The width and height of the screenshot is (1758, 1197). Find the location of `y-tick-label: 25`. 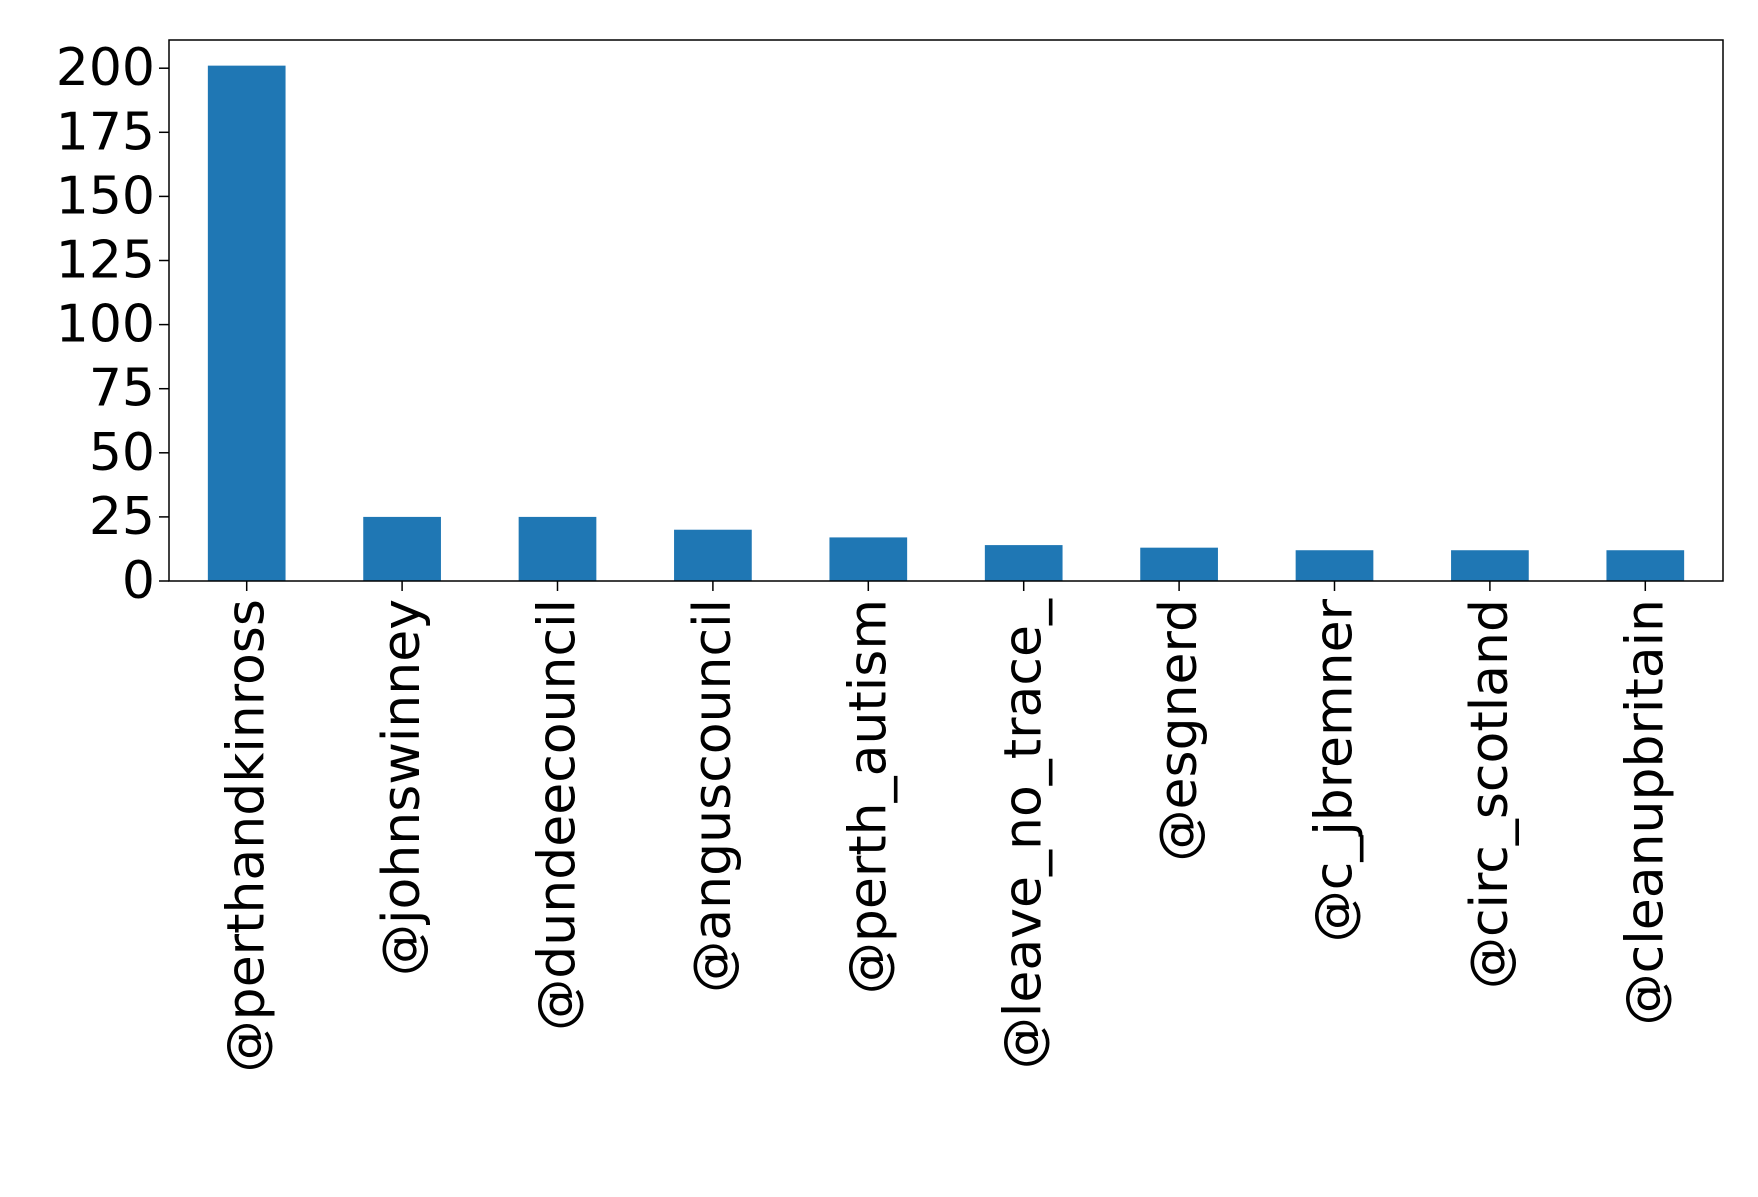

y-tick-label: 25 is located at coordinates (122, 517).